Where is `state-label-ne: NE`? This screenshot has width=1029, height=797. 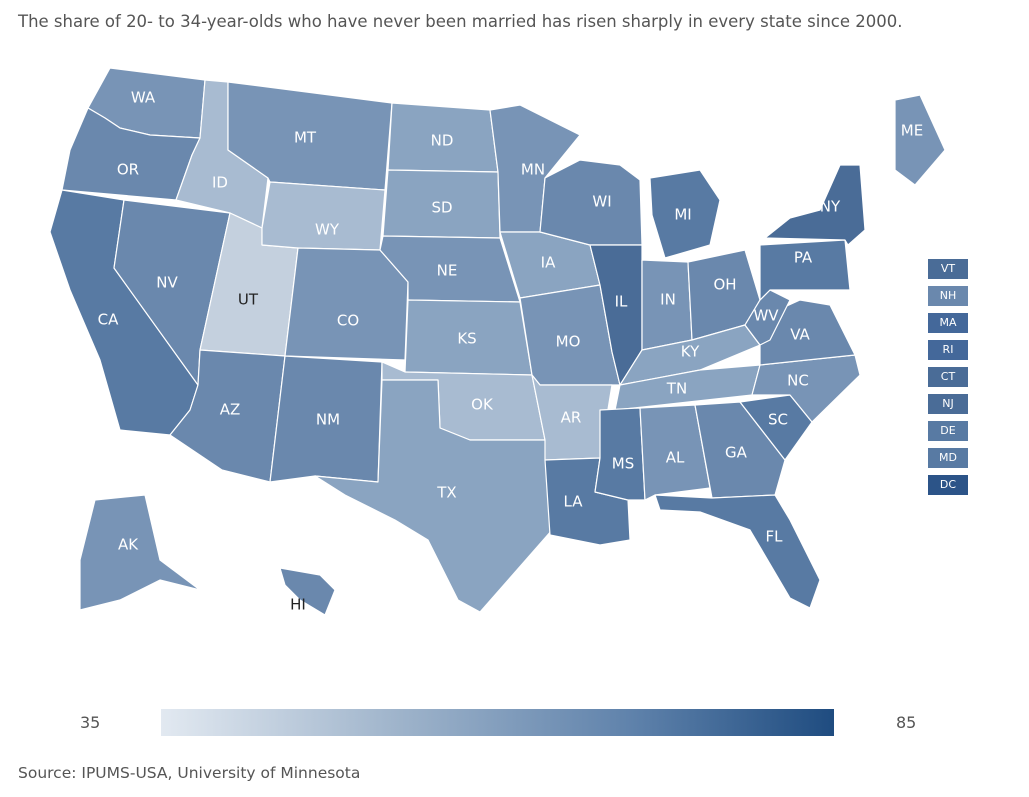 state-label-ne: NE is located at coordinates (447, 271).